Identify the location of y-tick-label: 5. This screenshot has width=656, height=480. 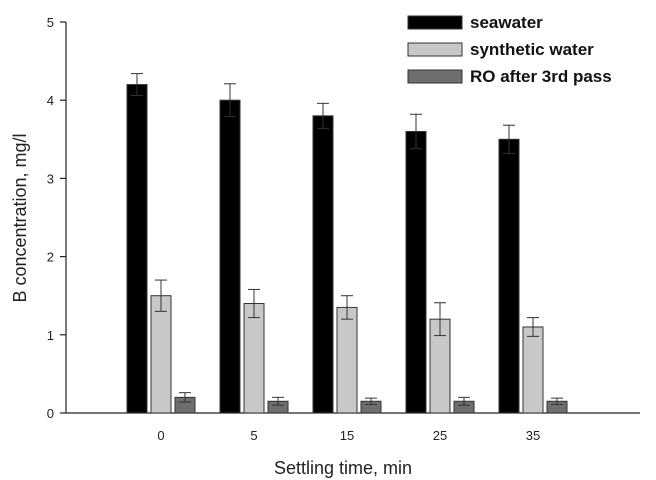
(50, 22).